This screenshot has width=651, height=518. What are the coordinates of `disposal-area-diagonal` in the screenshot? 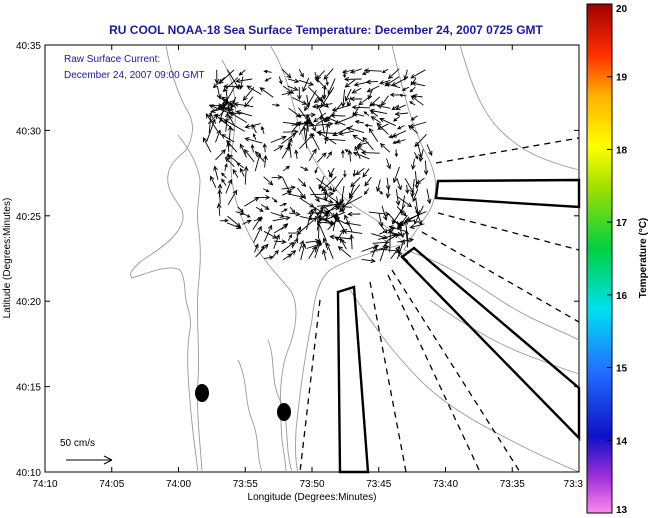 It's located at (490, 343).